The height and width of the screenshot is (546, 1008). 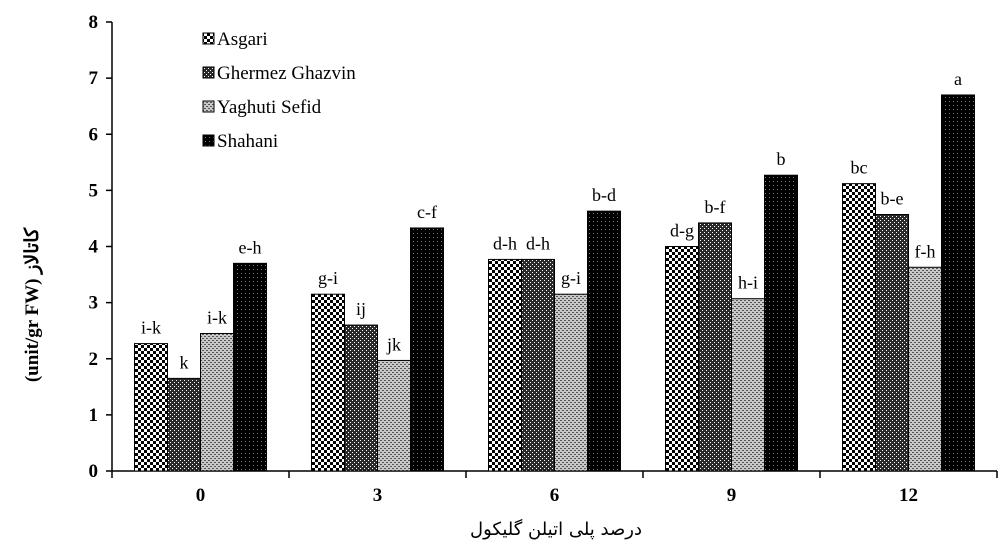 I want to click on significance-label: h-i, so click(x=748, y=283).